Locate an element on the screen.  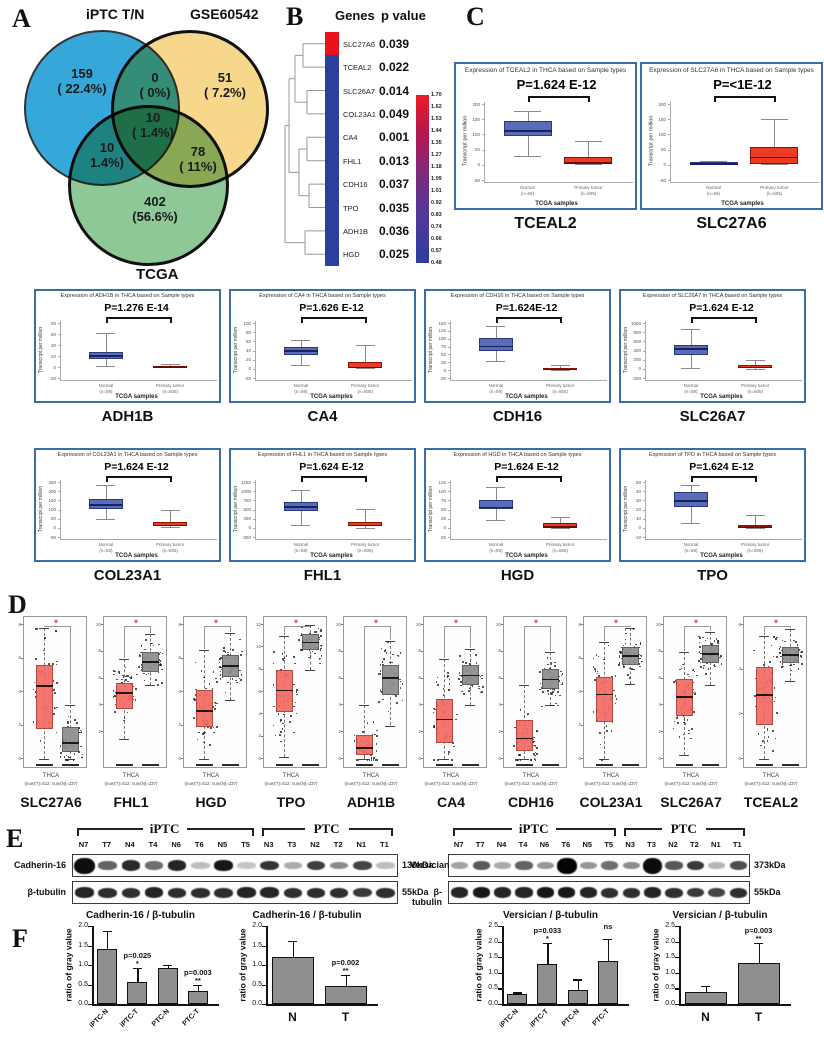
y-tick-label: 4 is located at coordinates (339, 704).